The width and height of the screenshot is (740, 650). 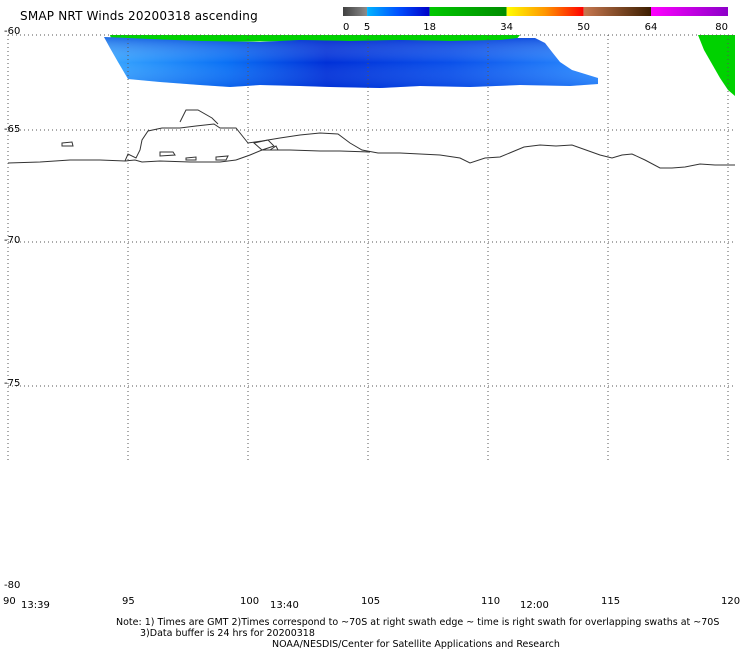 I want to click on wind-swath-right-edge, so click(x=716, y=65).